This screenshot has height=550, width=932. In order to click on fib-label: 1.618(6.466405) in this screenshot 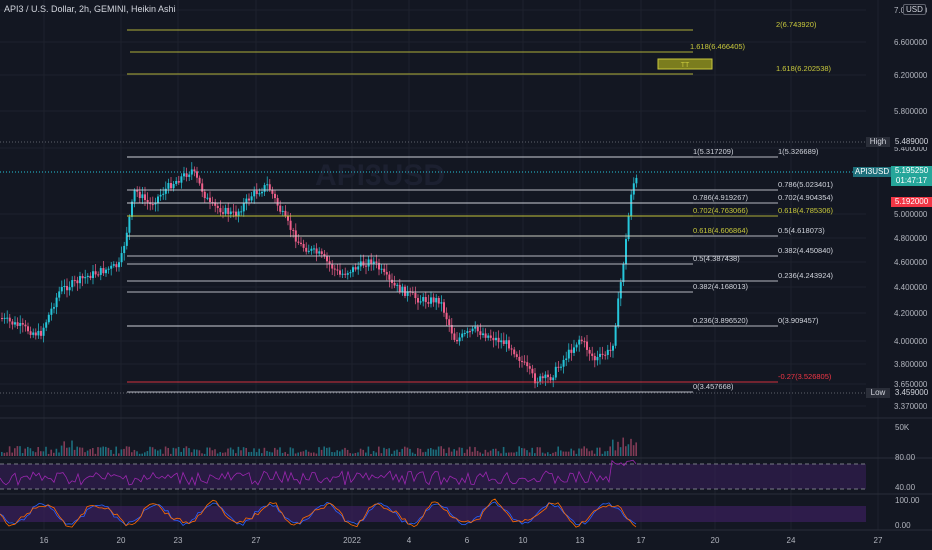, I will do `click(718, 46)`.